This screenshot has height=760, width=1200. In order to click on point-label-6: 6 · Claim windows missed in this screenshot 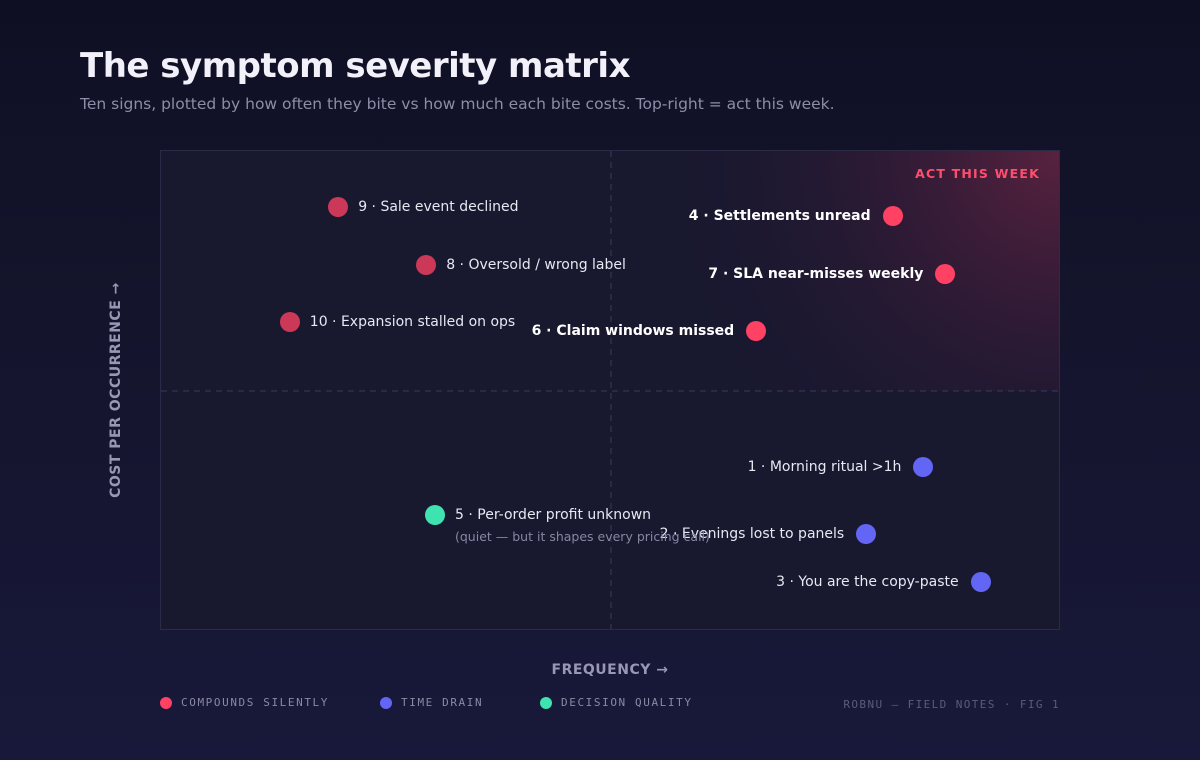, I will do `click(633, 331)`.